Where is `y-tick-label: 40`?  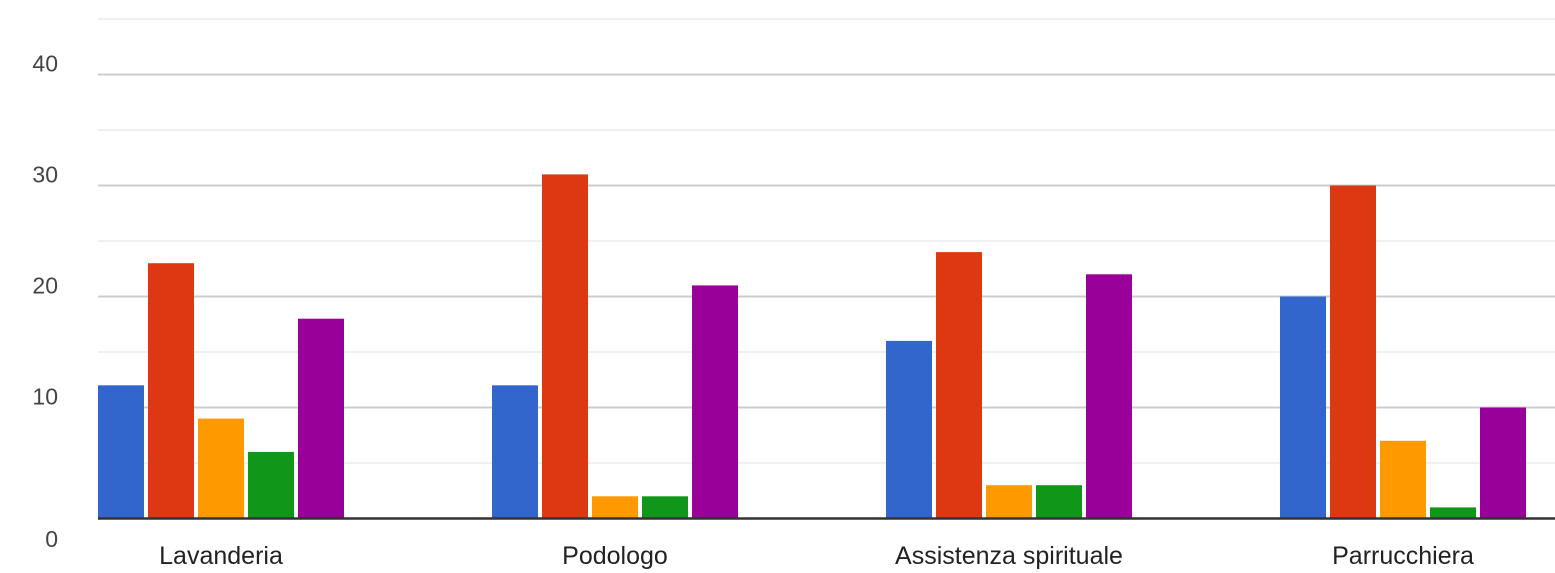 y-tick-label: 40 is located at coordinates (45, 64).